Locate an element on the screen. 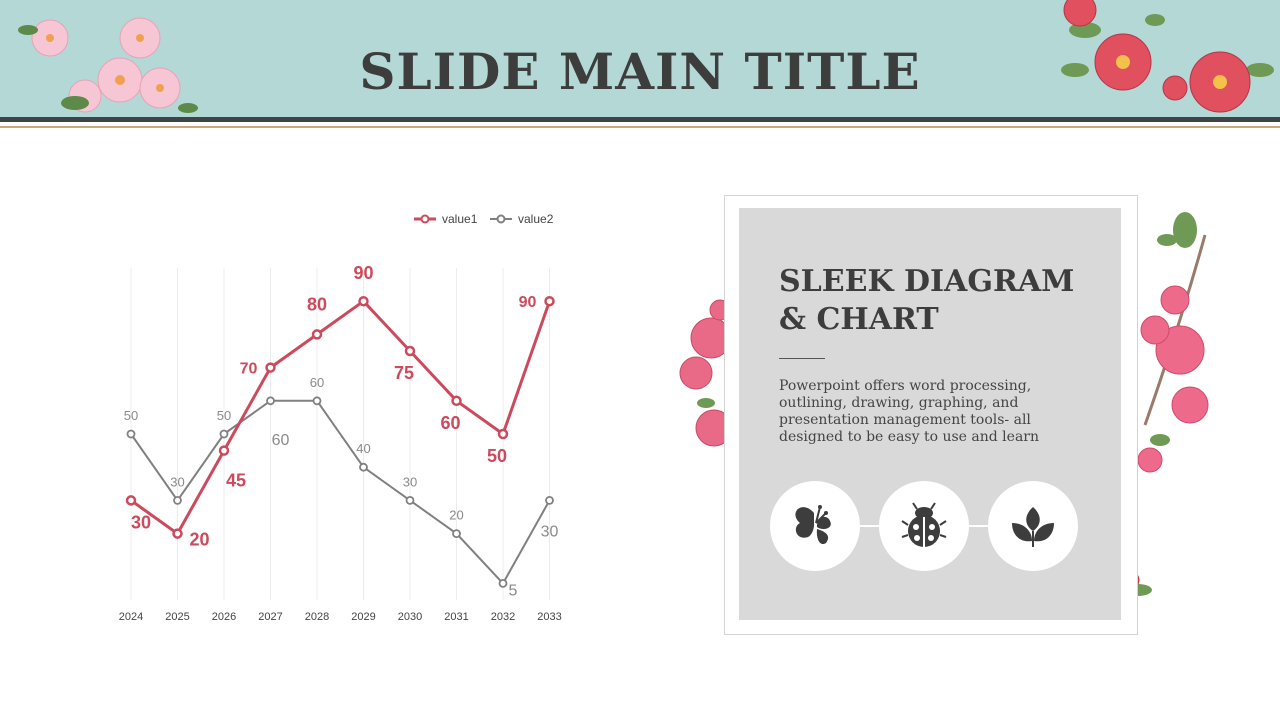 The width and height of the screenshot is (1280, 720). data-label-value2: 20 is located at coordinates (456, 515).